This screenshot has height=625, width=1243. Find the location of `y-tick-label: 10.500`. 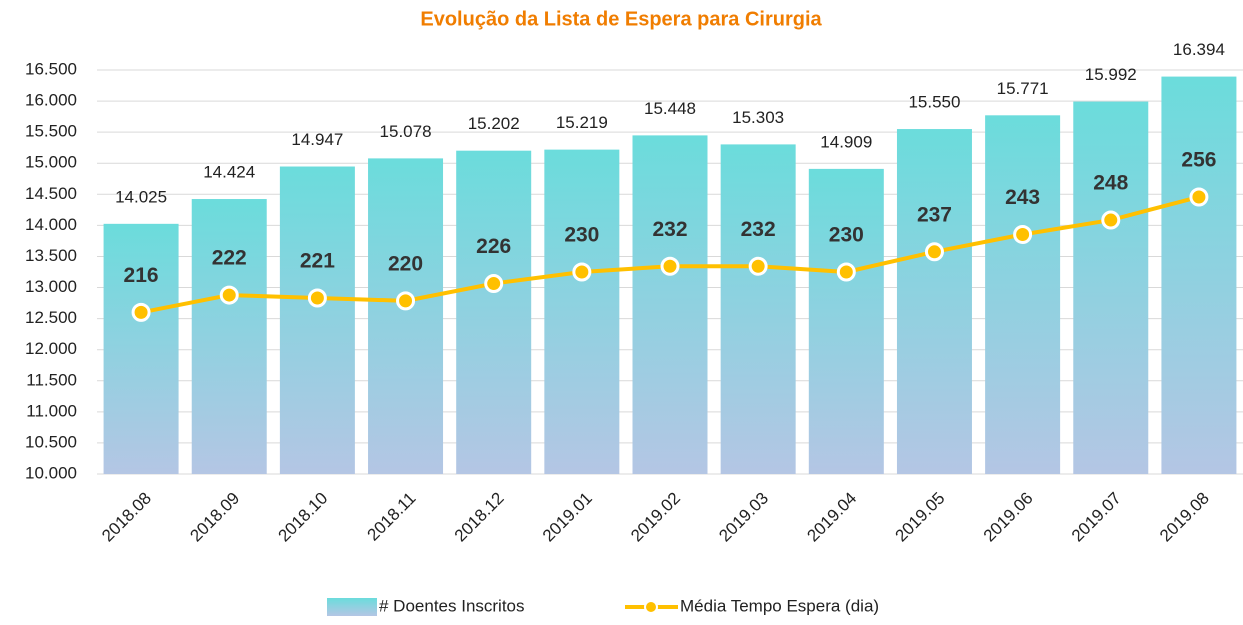

y-tick-label: 10.500 is located at coordinates (51, 441).